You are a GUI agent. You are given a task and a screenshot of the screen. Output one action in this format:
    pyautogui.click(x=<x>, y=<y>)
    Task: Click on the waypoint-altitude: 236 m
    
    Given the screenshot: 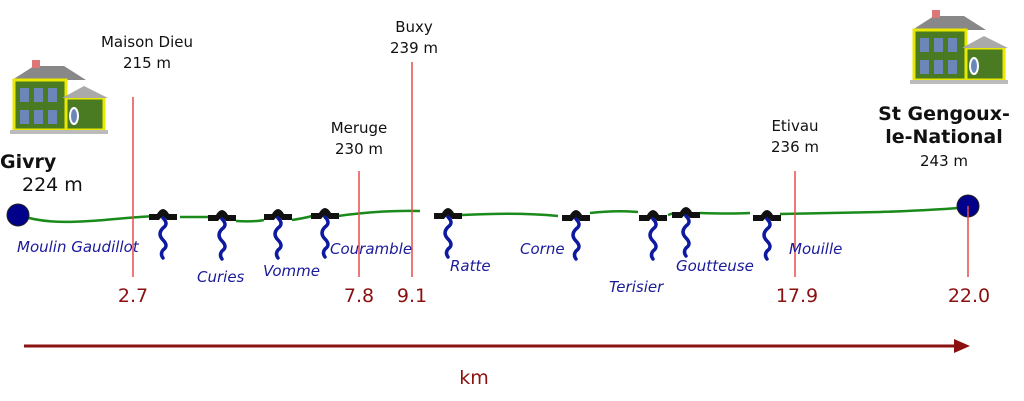 What is the action you would take?
    pyautogui.click(x=795, y=147)
    